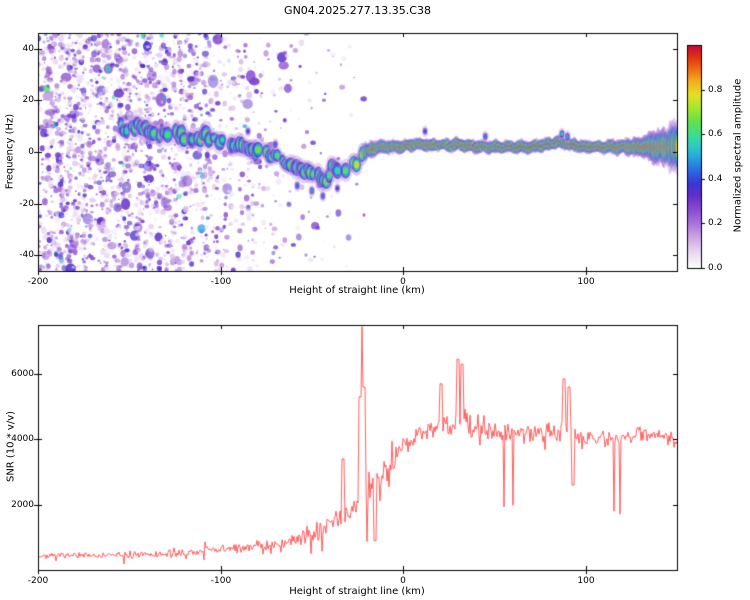  Describe the element at coordinates (586, 581) in the screenshot. I see `snr-x-tick-label: 100` at that location.